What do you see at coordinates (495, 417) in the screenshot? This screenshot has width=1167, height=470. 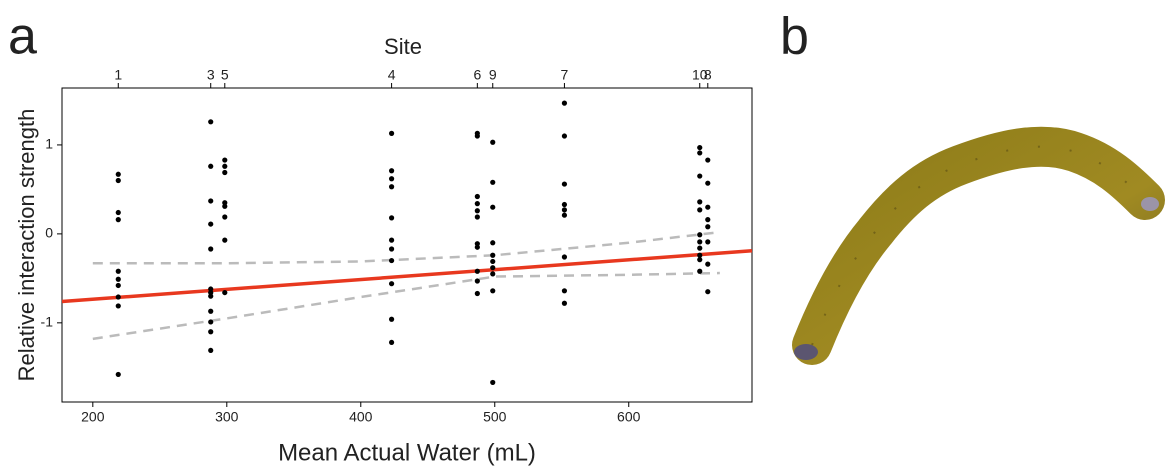 I see `x-tick-label: 500` at bounding box center [495, 417].